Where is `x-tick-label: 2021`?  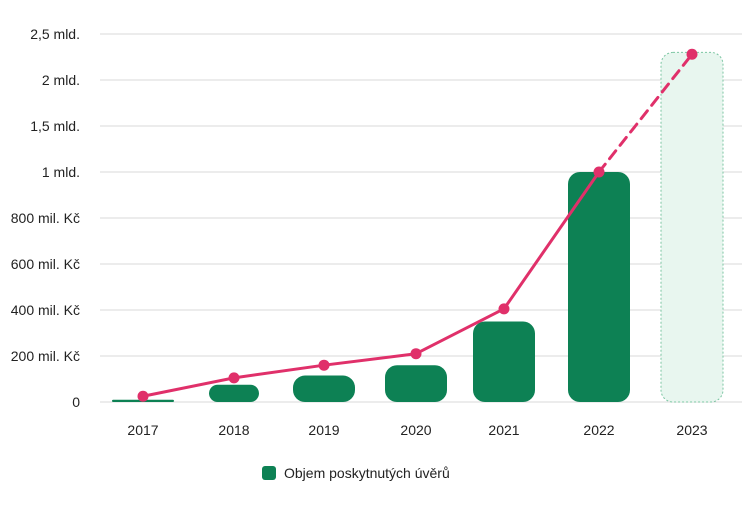
x-tick-label: 2021 is located at coordinates (503, 430).